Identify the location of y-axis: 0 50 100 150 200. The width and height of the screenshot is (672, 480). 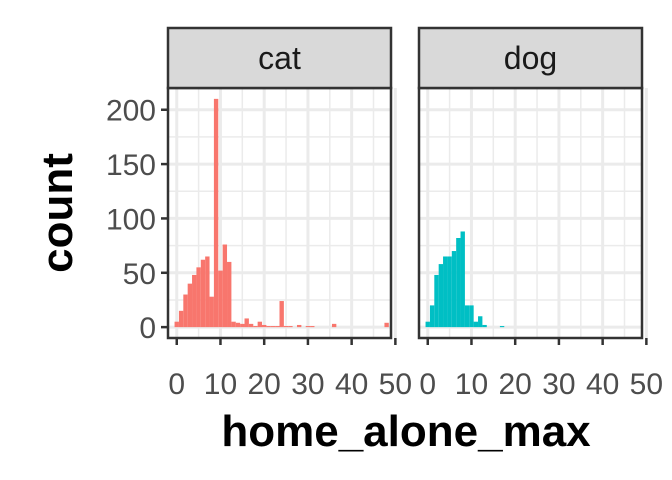
(137, 220).